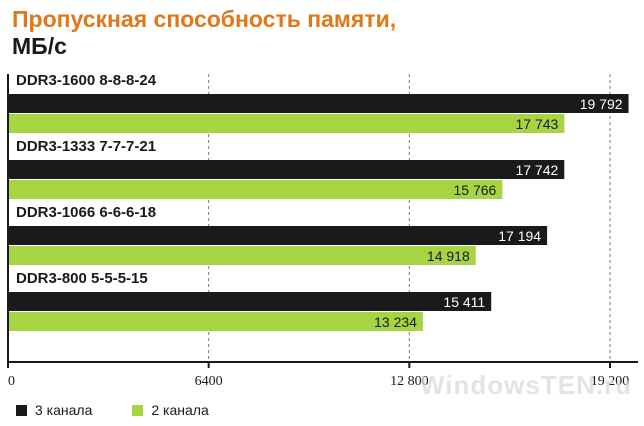 This screenshot has width=644, height=426. Describe the element at coordinates (409, 381) in the screenshot. I see `x-tick-label: 12 800` at that location.